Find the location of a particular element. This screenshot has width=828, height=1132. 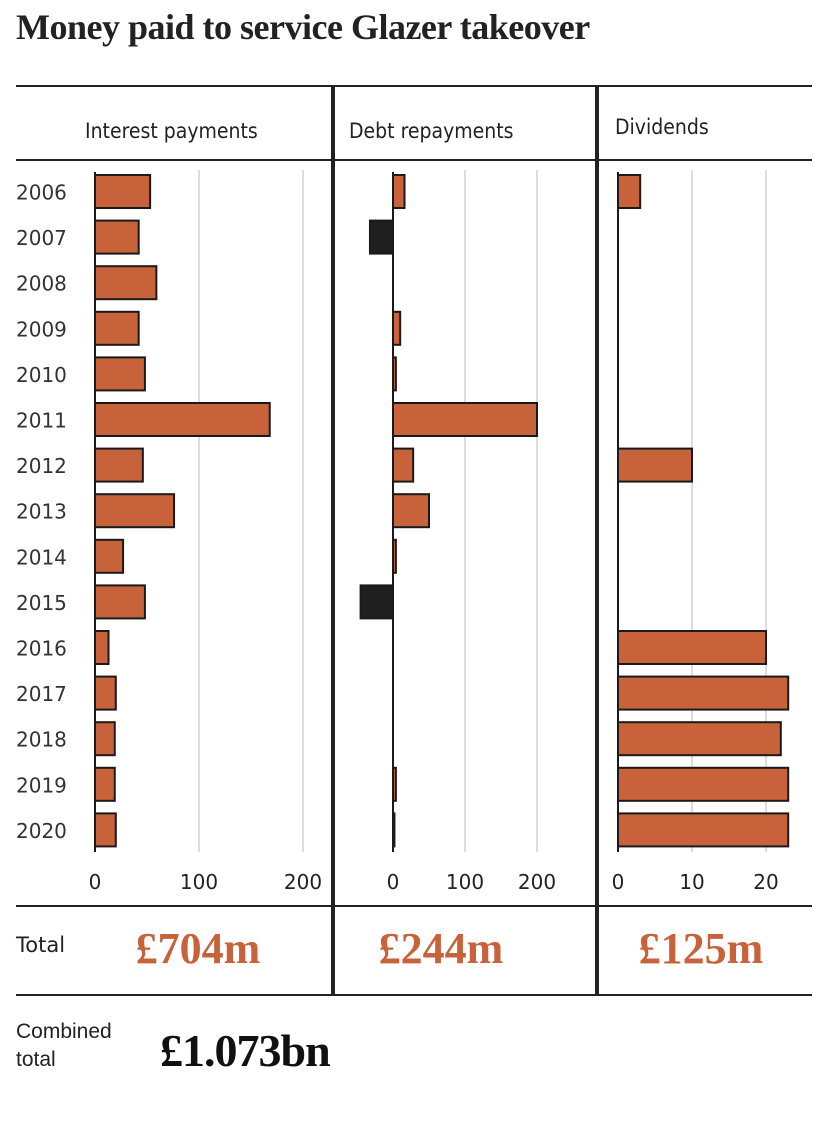

interest-bar-2020 is located at coordinates (105, 830).